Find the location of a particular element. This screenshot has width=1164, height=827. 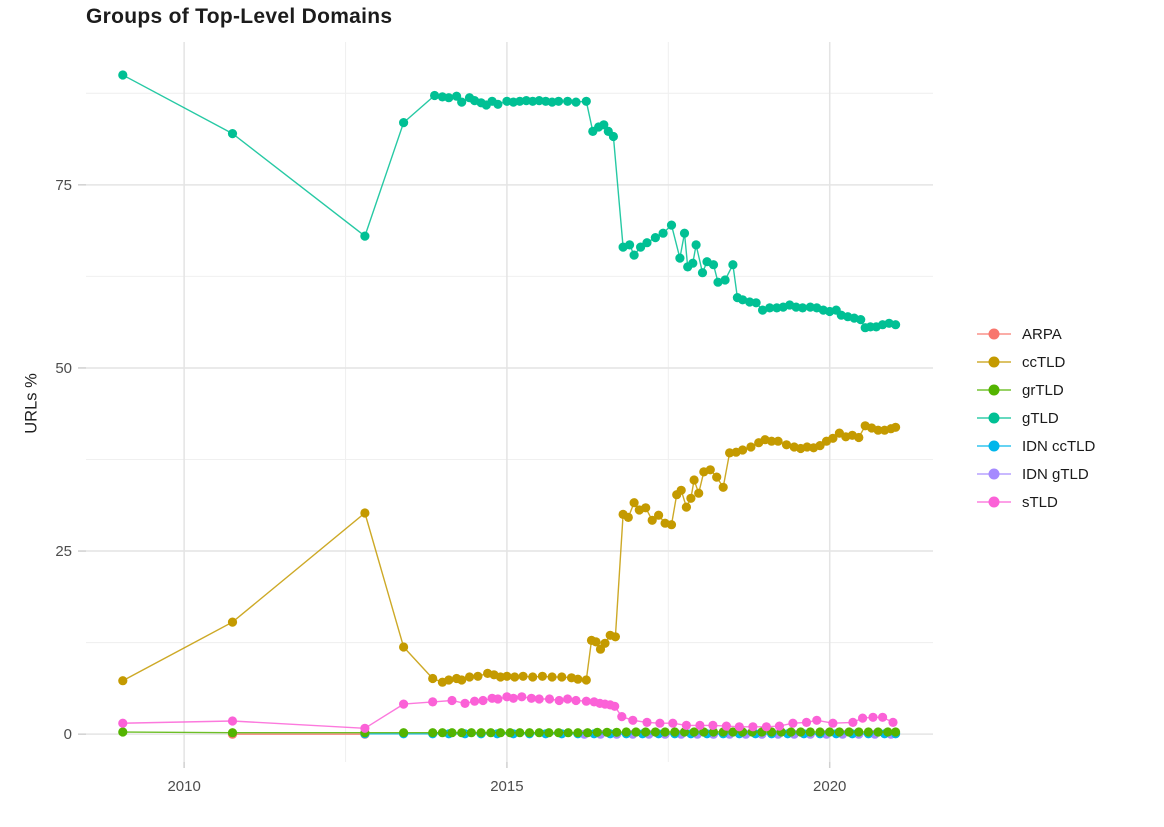

legend-label: sTLD is located at coordinates (1040, 502).